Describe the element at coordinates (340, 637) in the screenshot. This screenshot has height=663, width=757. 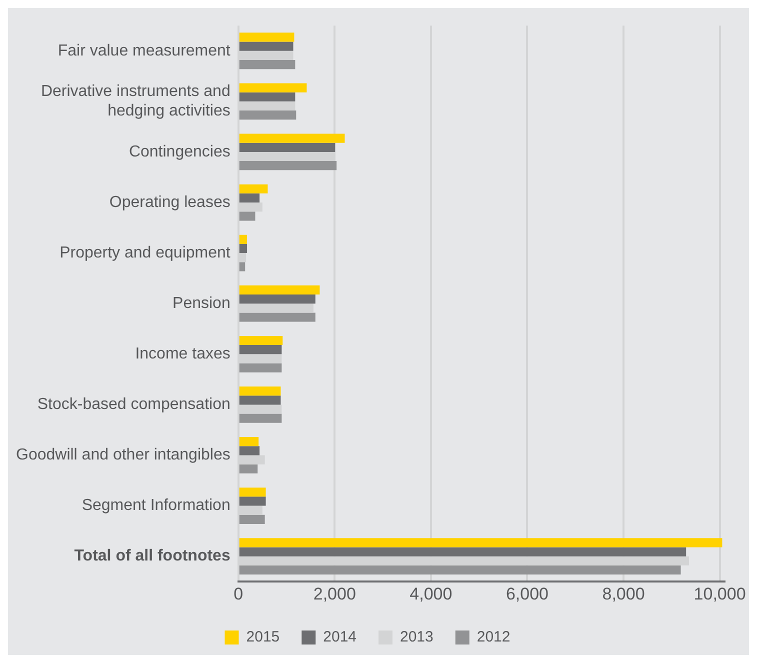
I see `legend-label: 2014` at that location.